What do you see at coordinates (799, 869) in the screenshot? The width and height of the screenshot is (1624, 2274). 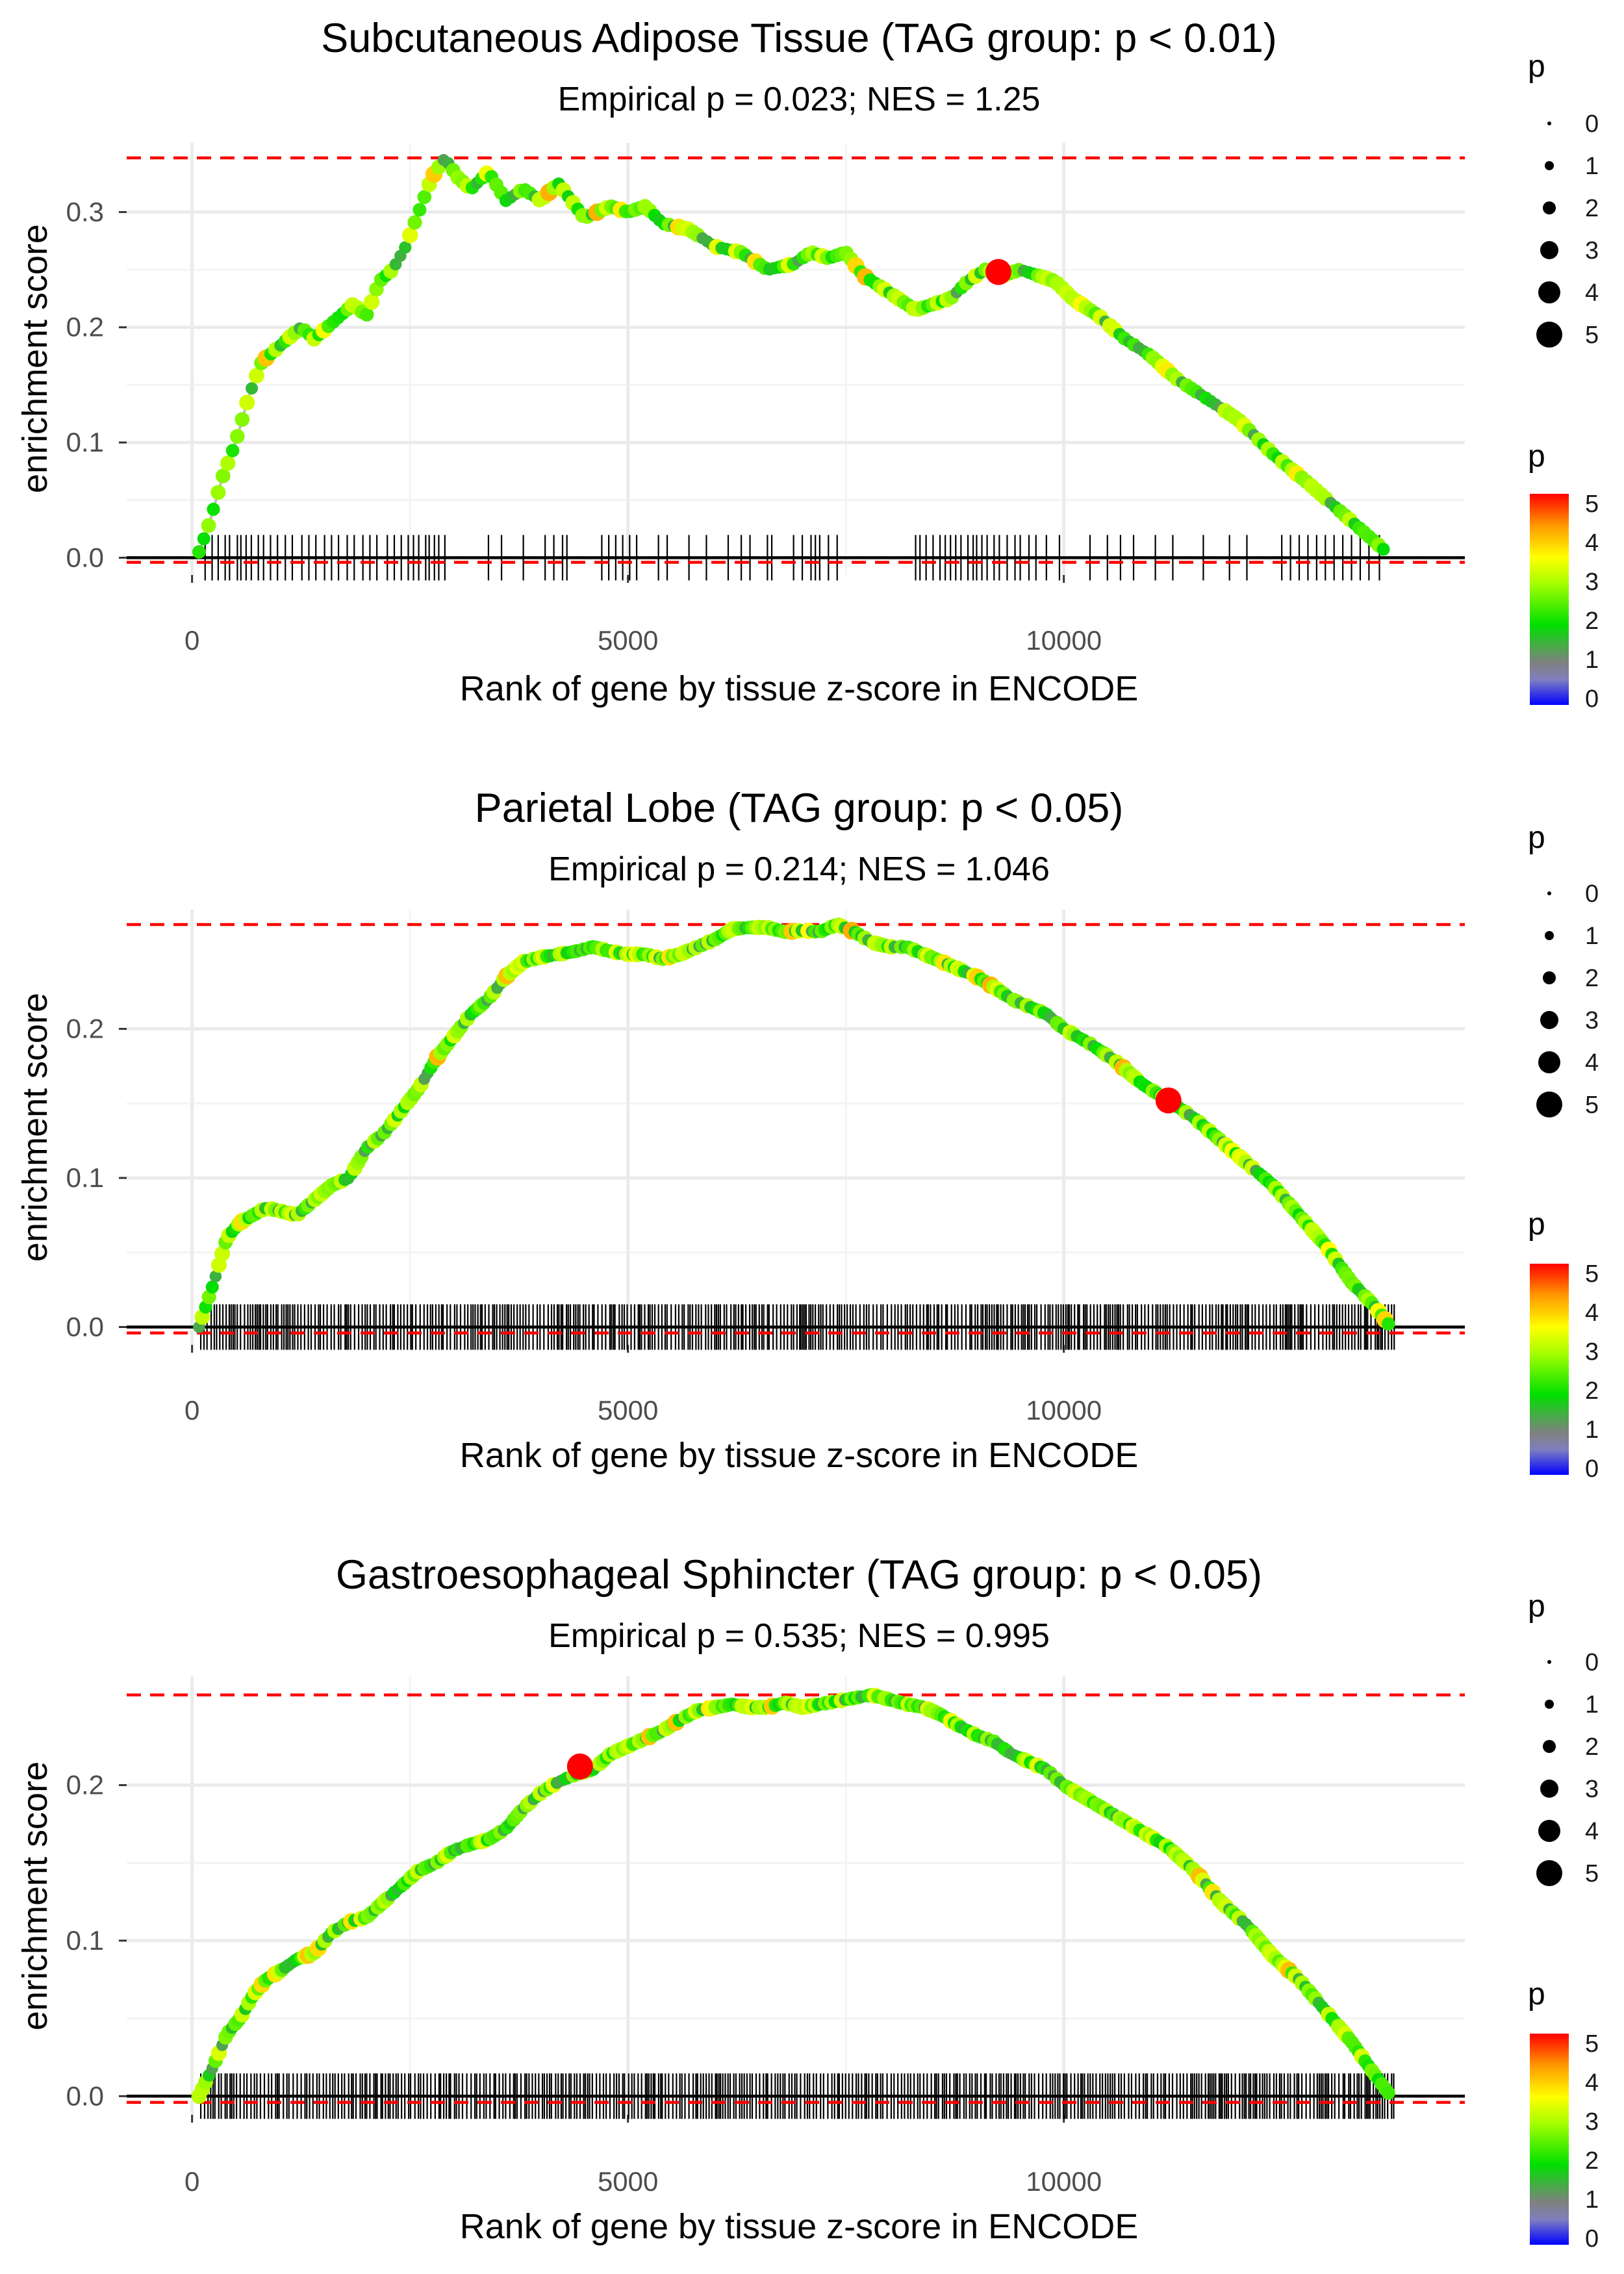 I see `panel-subtitle: Empirical p = 0.214; NES = 1.046` at bounding box center [799, 869].